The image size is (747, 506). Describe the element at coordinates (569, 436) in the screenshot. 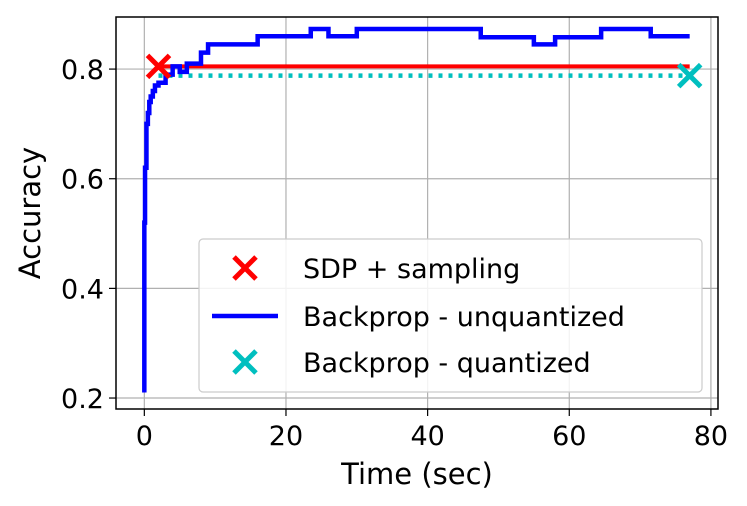

I see `x-tick-label: 60` at that location.